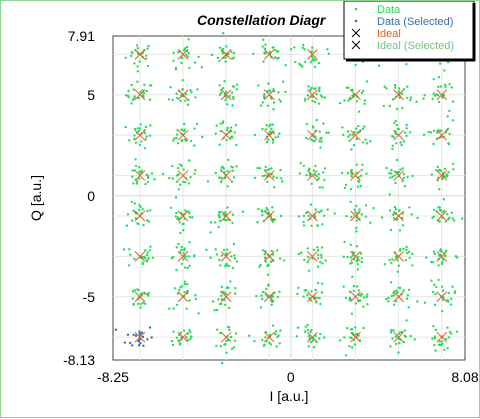  Describe the element at coordinates (402, 46) in the screenshot. I see `legend-item: Ideal (Selected)` at that location.